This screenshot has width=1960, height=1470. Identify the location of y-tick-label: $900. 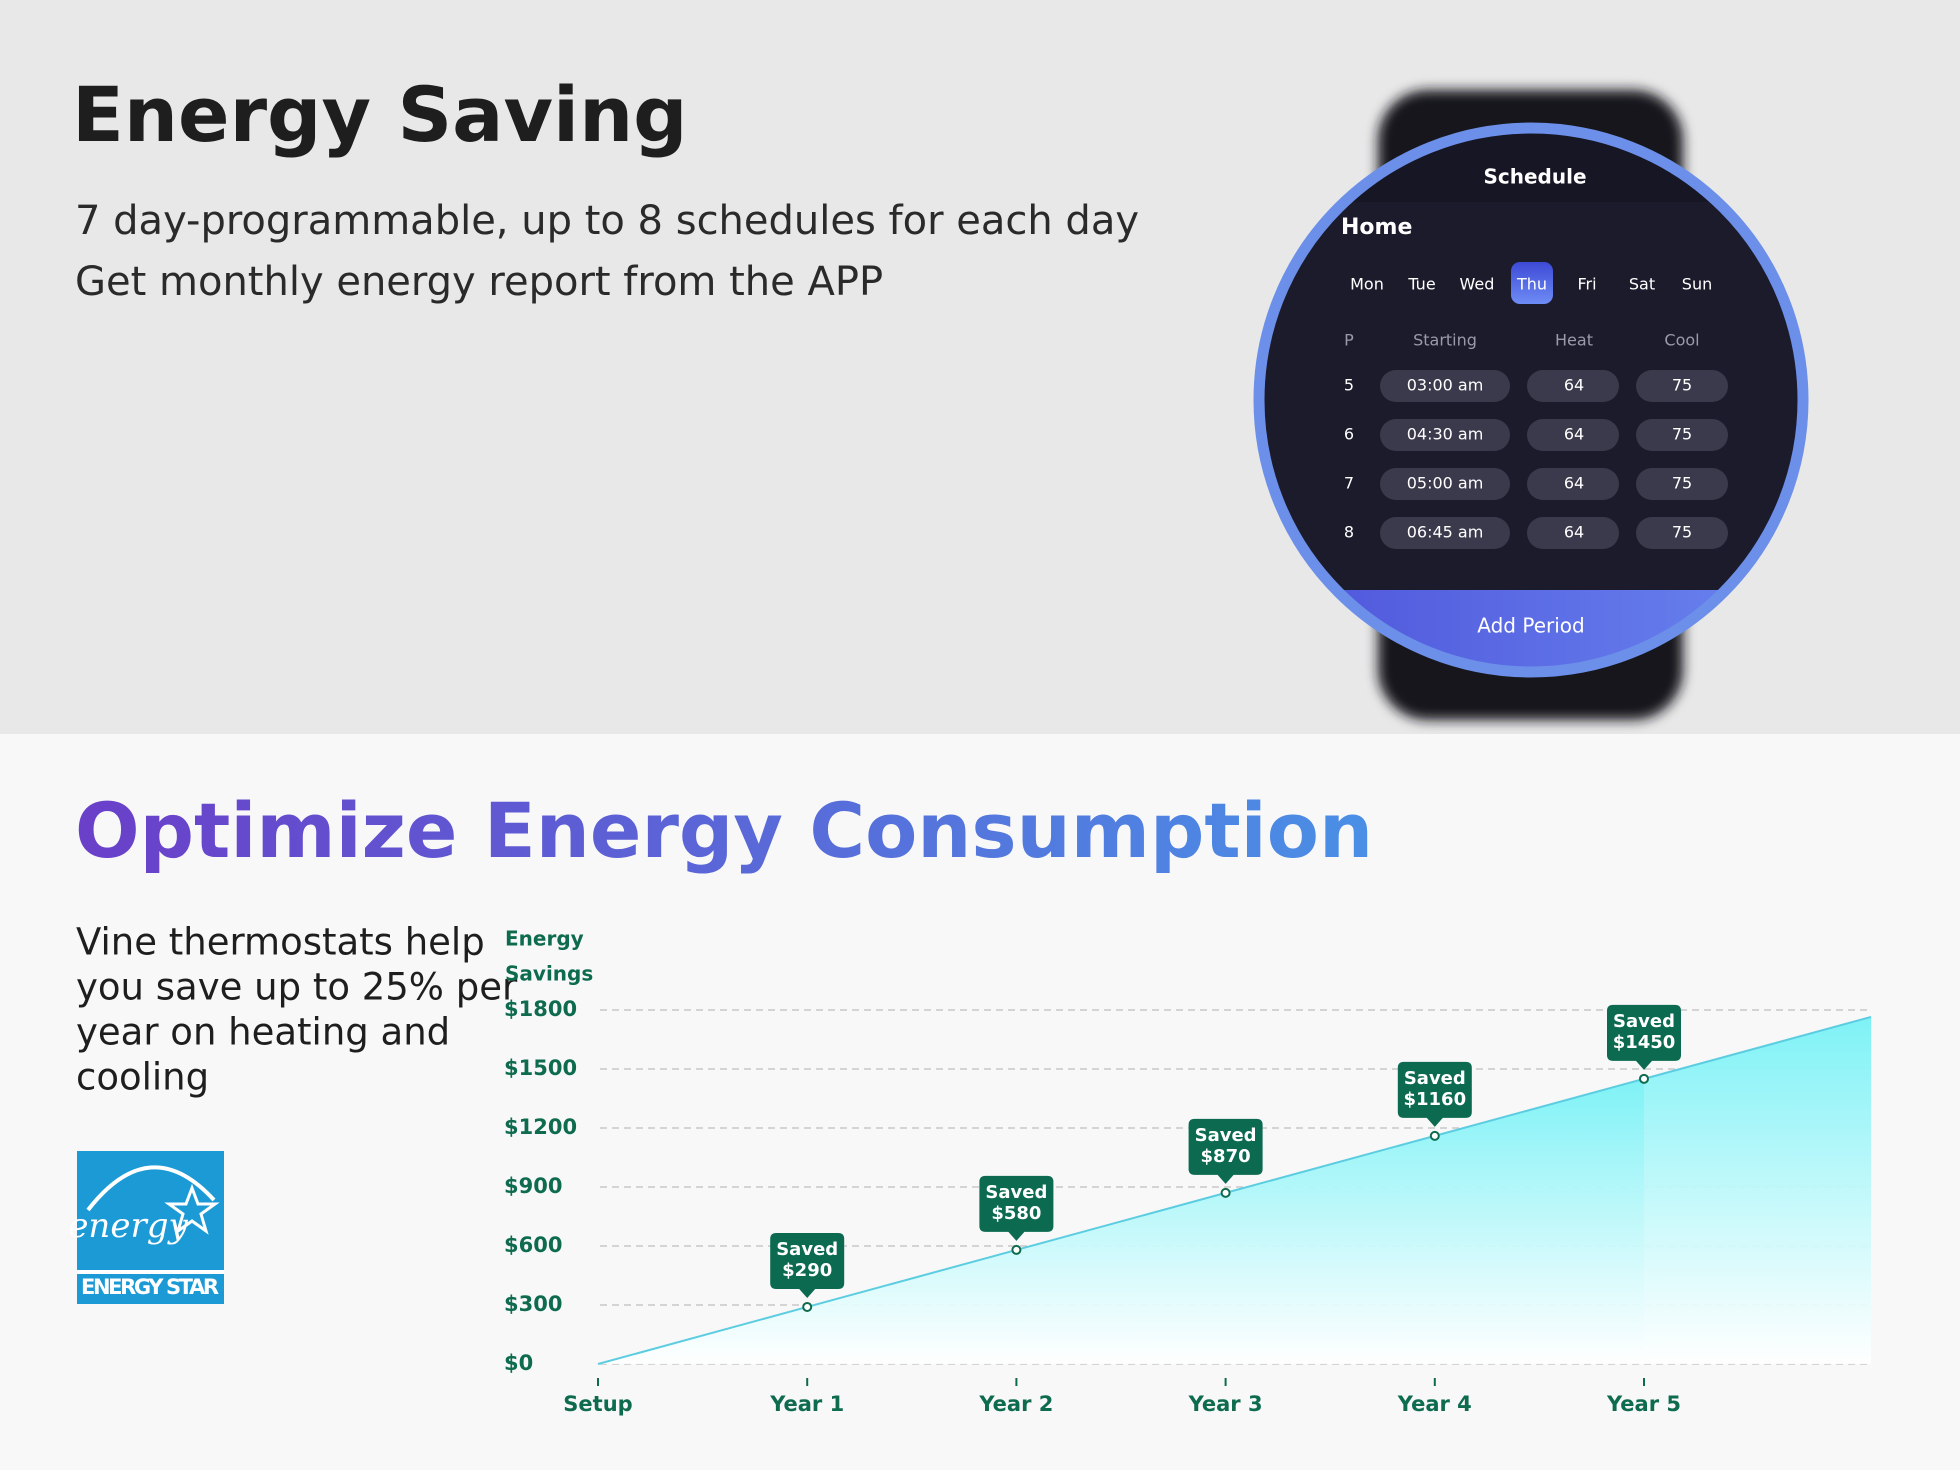
(533, 1186).